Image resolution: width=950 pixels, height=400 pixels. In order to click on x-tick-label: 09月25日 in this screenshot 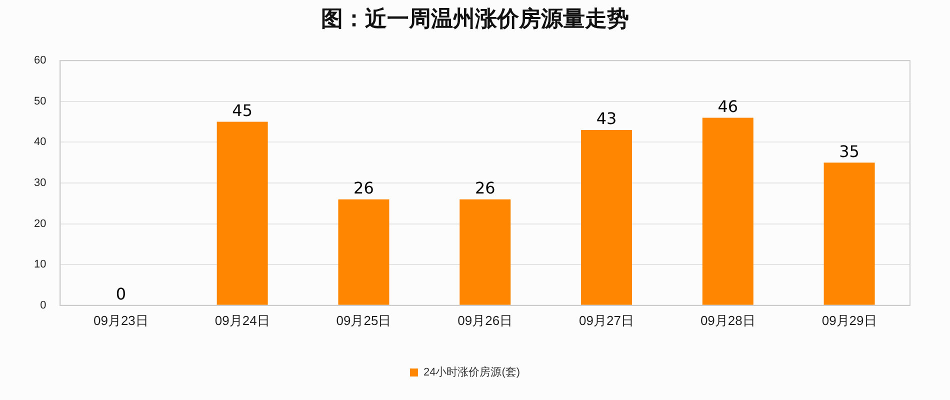, I will do `click(364, 320)`.